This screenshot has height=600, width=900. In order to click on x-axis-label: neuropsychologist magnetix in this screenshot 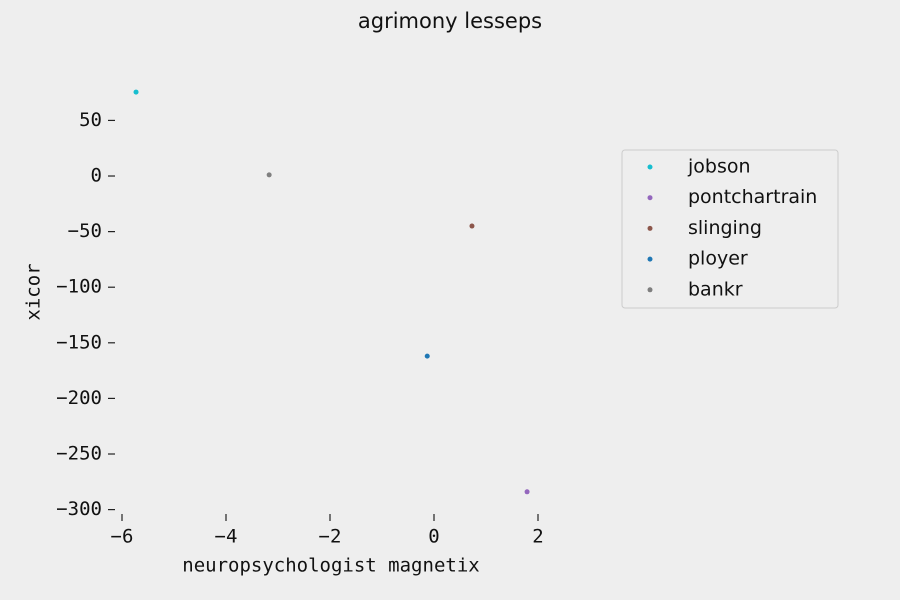, I will do `click(330, 566)`.